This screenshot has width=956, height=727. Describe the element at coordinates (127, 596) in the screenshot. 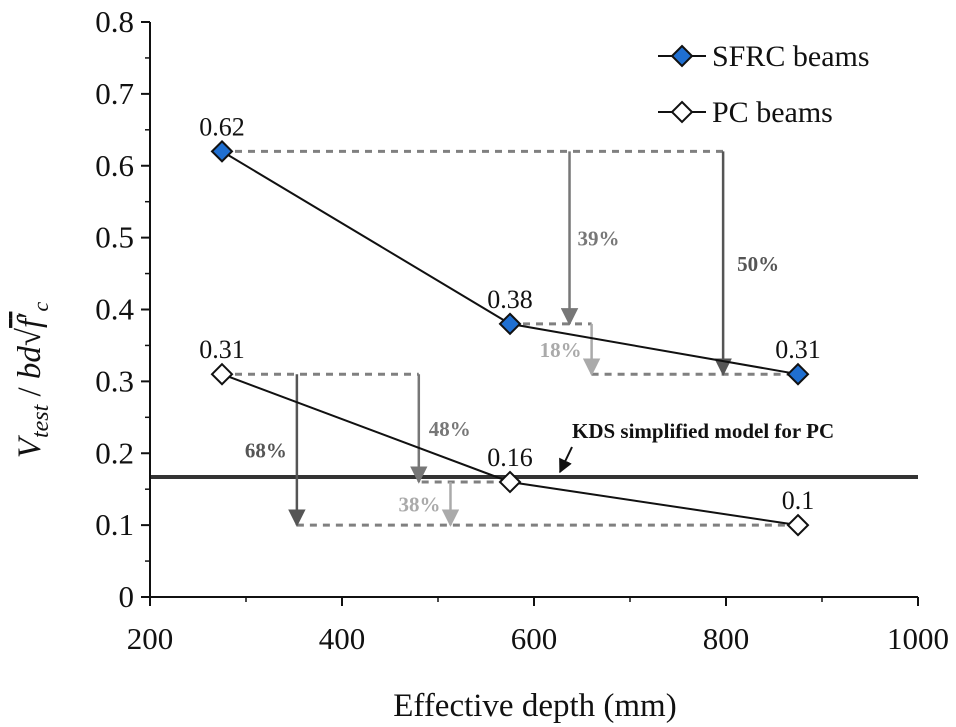

I see `y-tick-label: 0` at that location.